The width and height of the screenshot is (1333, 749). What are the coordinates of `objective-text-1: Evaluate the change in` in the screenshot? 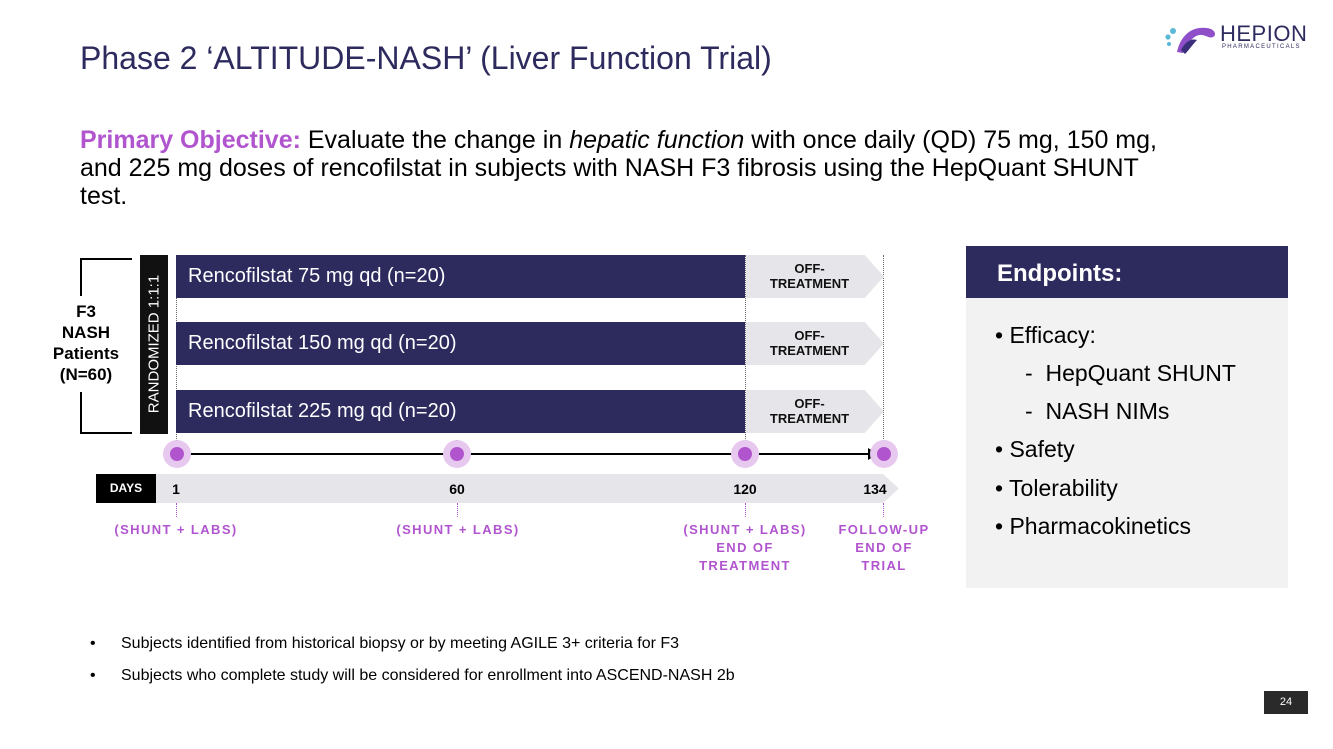 It's located at (435, 140).